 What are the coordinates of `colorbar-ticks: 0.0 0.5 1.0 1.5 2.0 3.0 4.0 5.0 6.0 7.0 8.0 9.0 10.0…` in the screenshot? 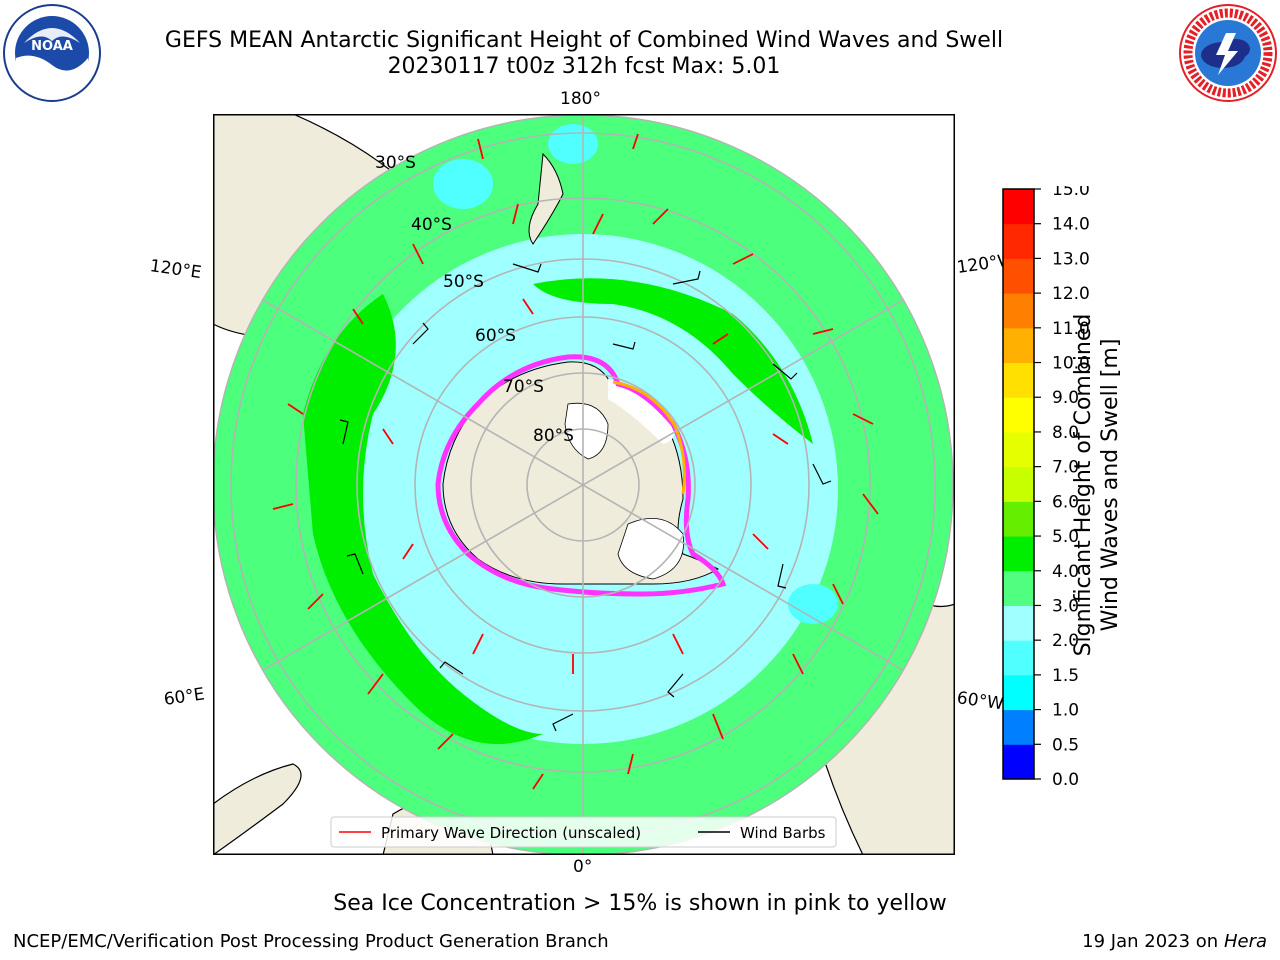 It's located at (1062, 486).